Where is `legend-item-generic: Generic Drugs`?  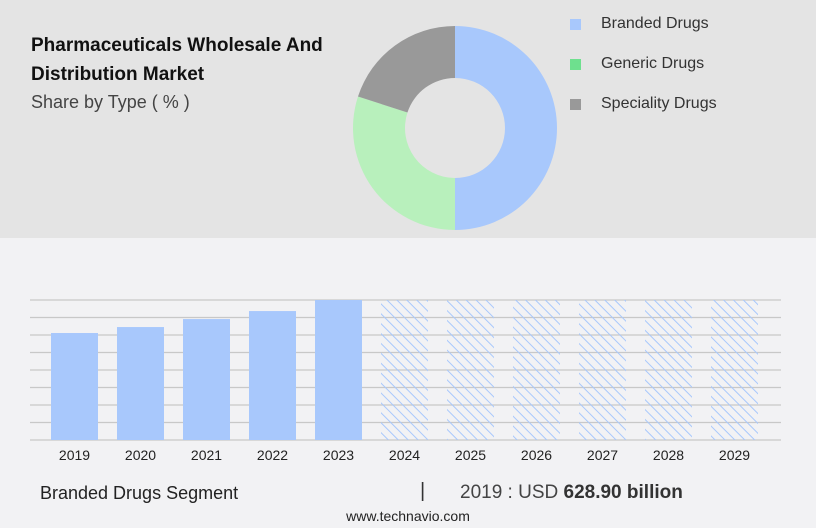 legend-item-generic: Generic Drugs is located at coordinates (637, 64).